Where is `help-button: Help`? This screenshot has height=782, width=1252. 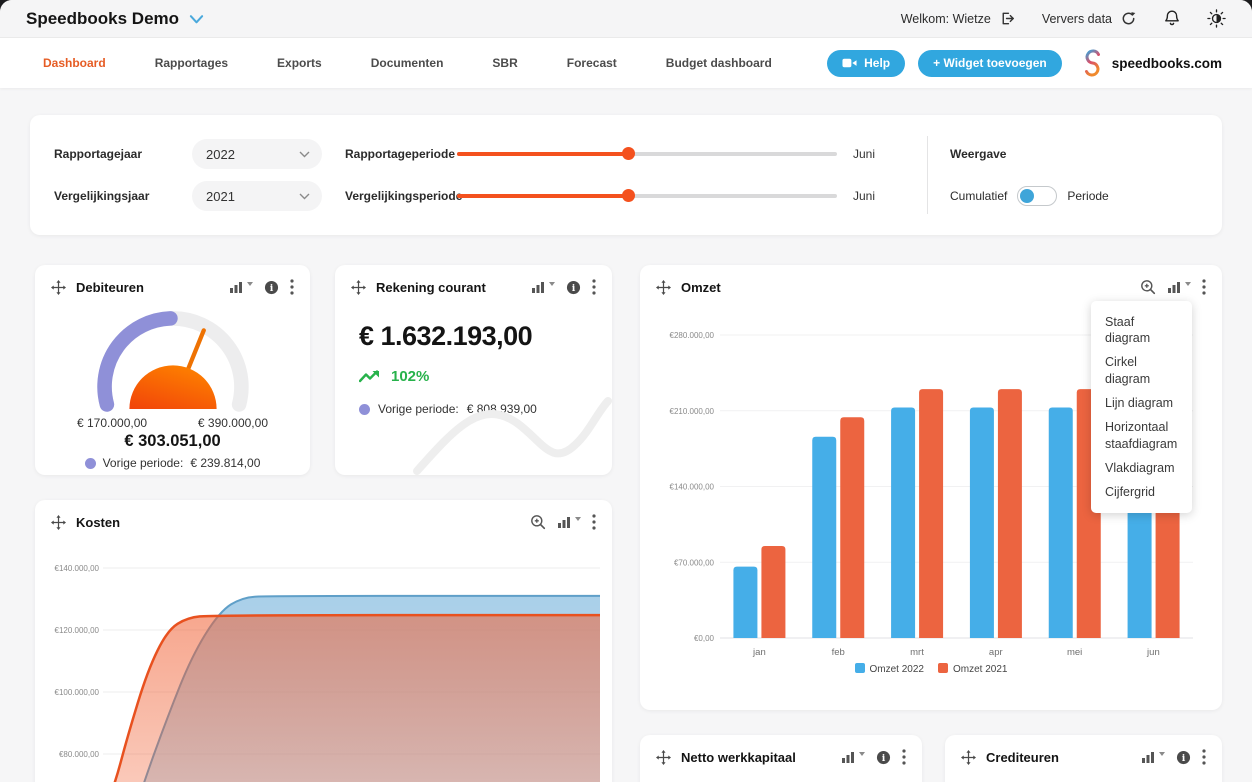 help-button: Help is located at coordinates (866, 63).